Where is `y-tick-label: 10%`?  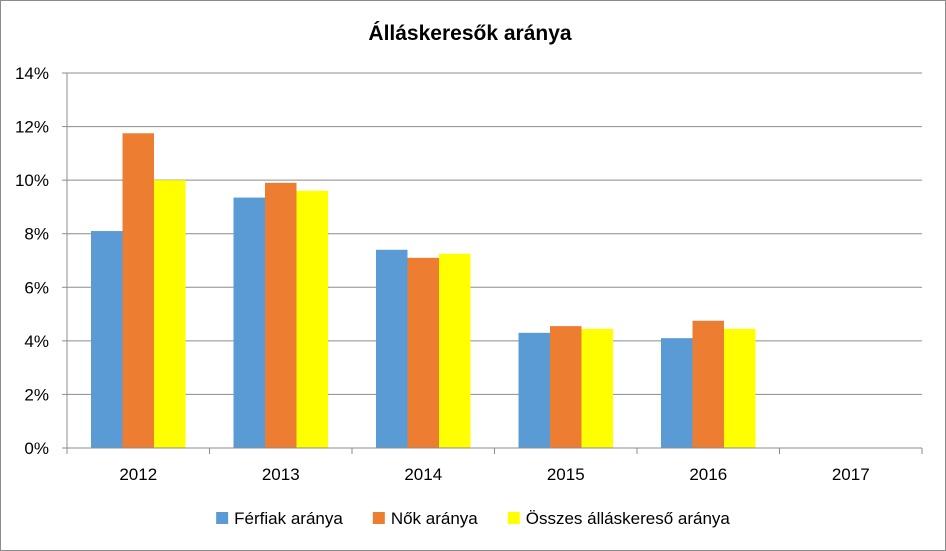
y-tick-label: 10% is located at coordinates (32, 180).